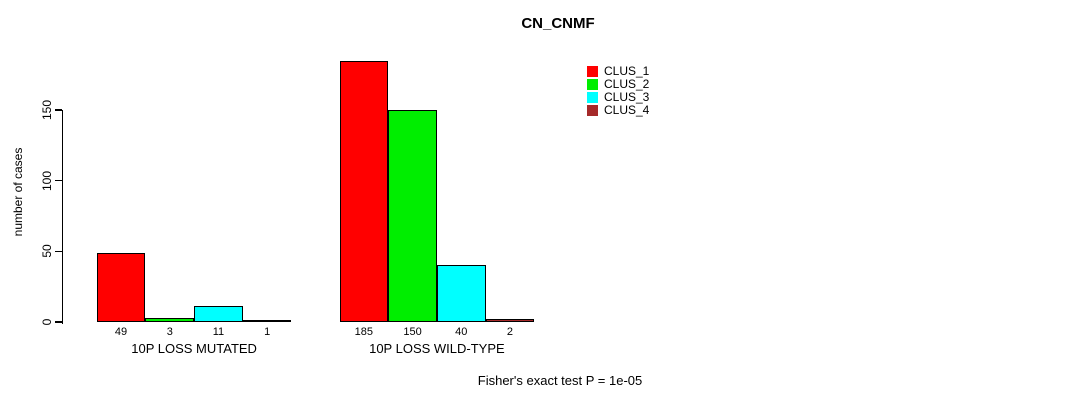 The width and height of the screenshot is (1090, 400). I want to click on legend-row: CLUS_3, so click(618, 97).